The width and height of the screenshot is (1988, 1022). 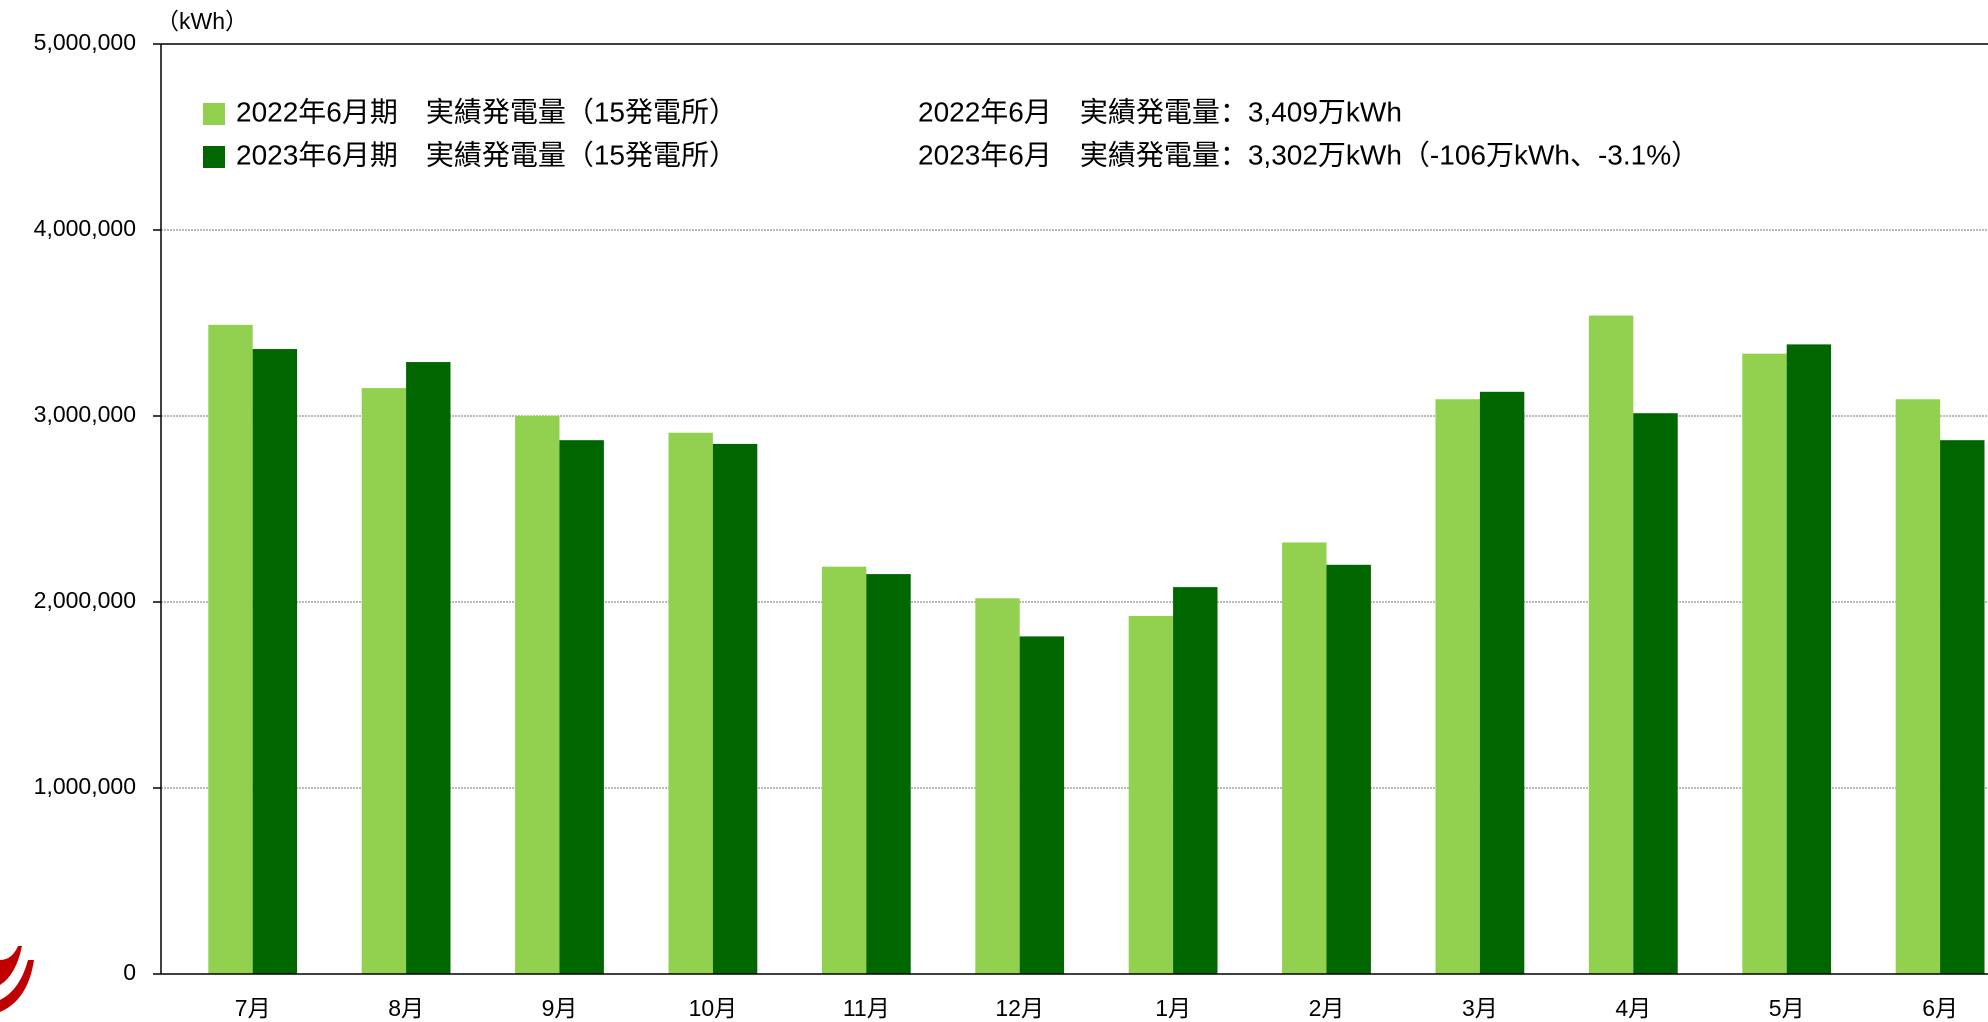 I want to click on y-tick-label: 4,000,000, so click(x=85, y=228).